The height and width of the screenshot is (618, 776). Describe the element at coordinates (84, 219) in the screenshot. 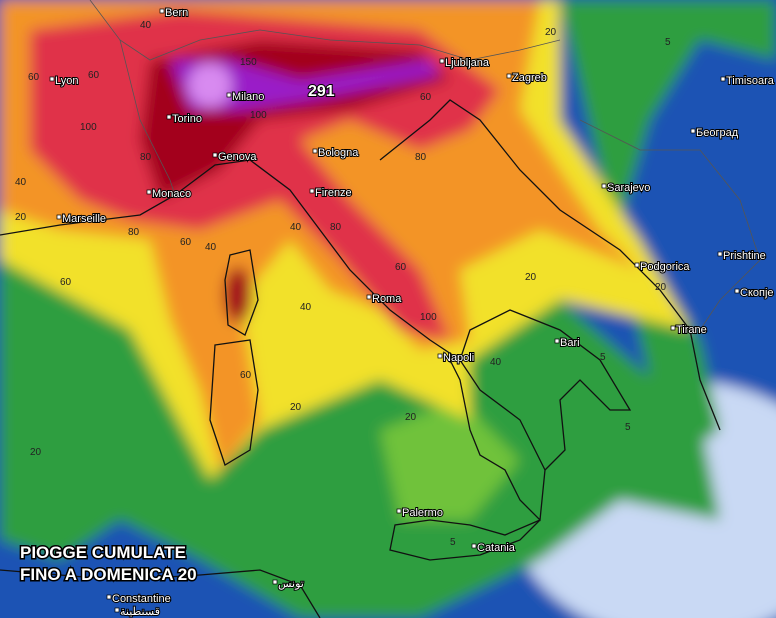

I see `city-label: Marseille` at that location.